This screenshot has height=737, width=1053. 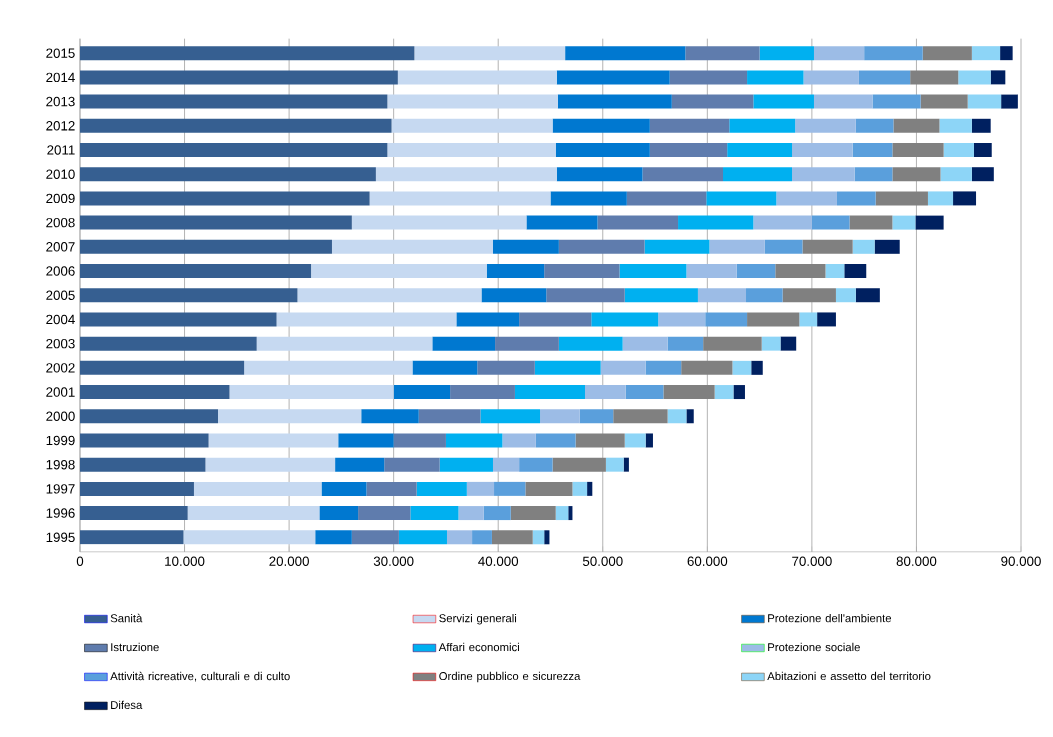 I want to click on y-tick-label: 2007, so click(x=60, y=247).